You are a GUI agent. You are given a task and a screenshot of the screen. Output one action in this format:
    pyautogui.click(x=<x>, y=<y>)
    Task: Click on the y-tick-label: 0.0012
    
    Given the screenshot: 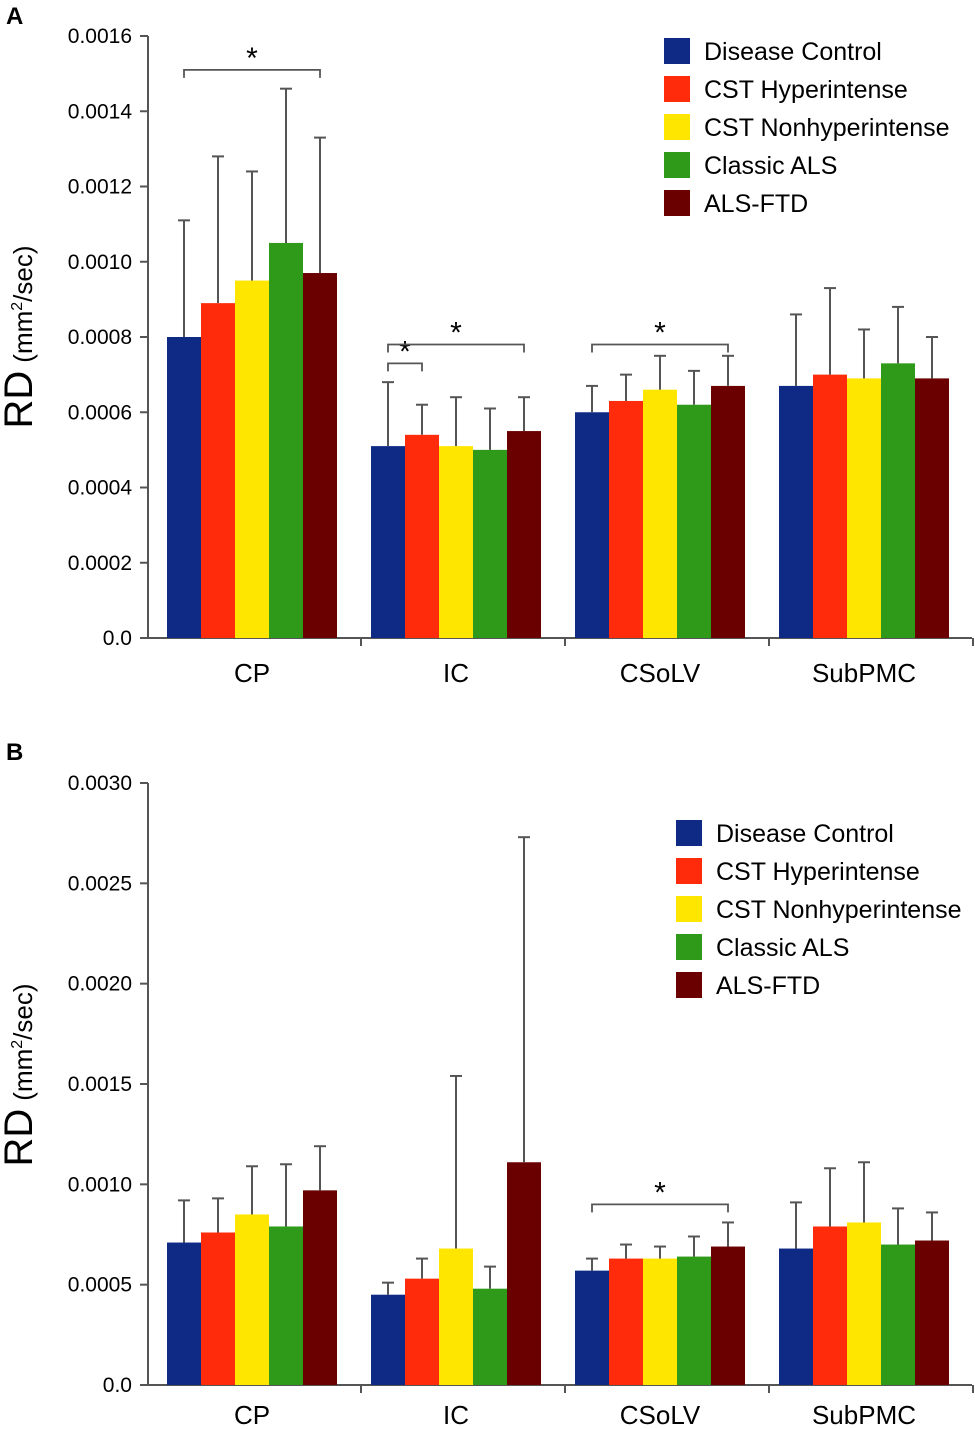 What is the action you would take?
    pyautogui.click(x=100, y=187)
    